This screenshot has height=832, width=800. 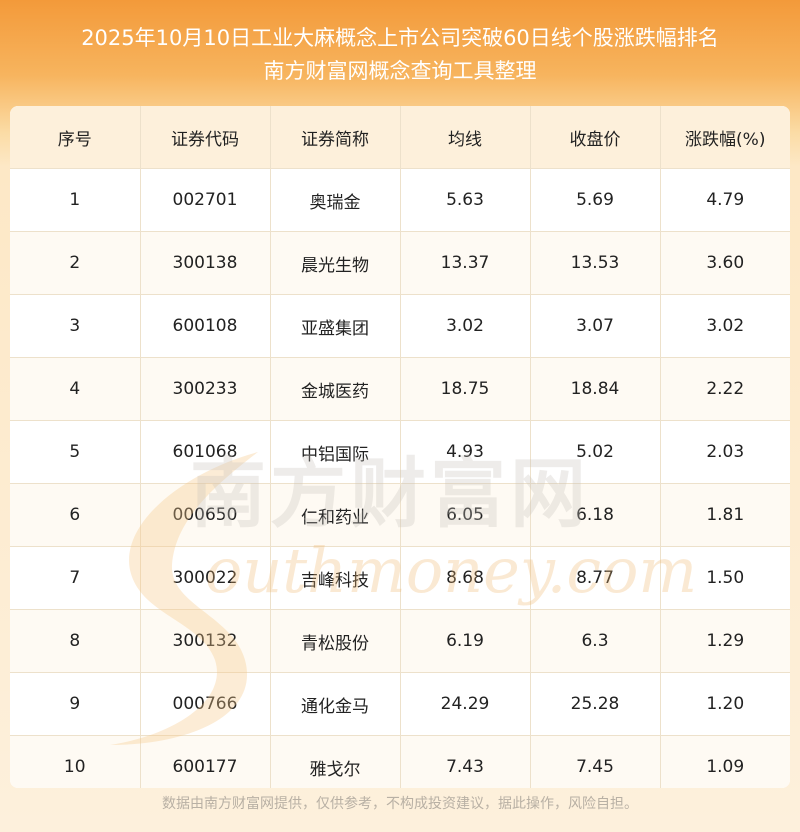 What do you see at coordinates (335, 263) in the screenshot?
I see `cell-name: 晨光生物` at bounding box center [335, 263].